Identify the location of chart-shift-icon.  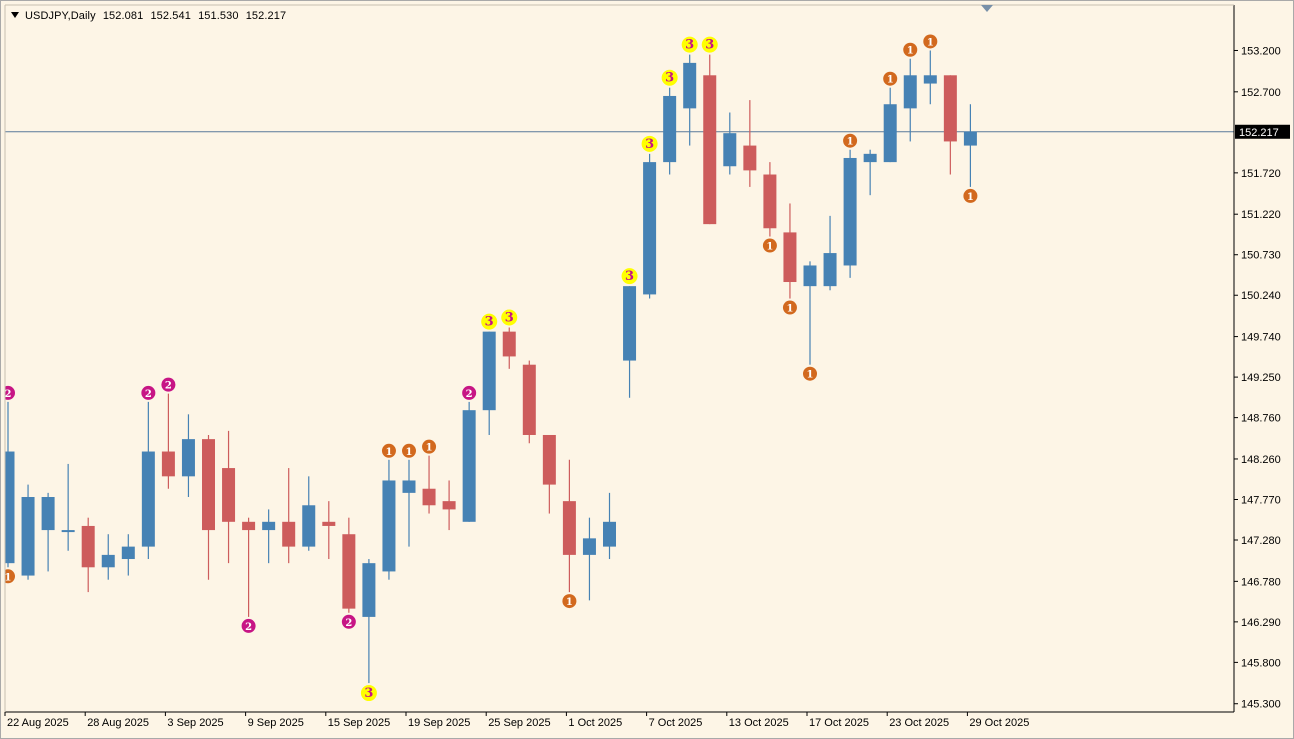
(987, 8).